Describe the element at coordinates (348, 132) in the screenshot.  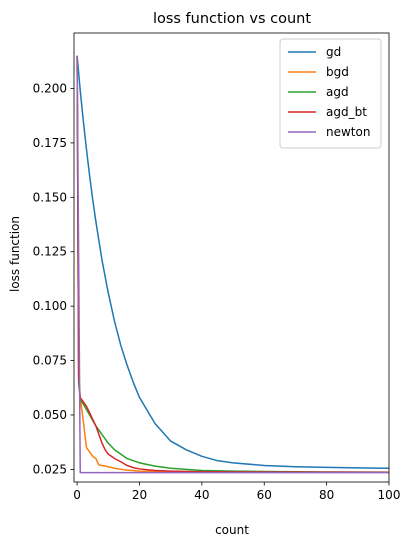
I see `legend-label: newton` at that location.